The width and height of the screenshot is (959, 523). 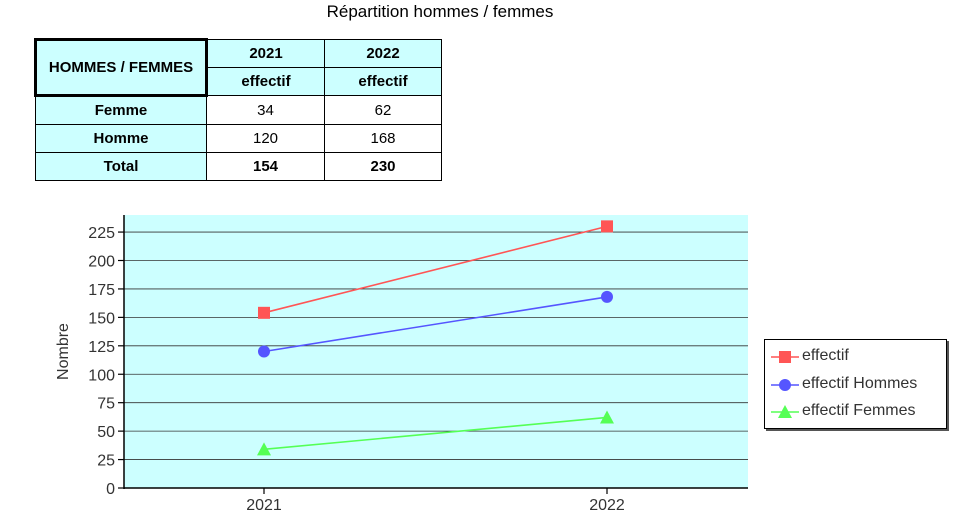 What do you see at coordinates (859, 410) in the screenshot?
I see `legend-label: effectif Femmes` at bounding box center [859, 410].